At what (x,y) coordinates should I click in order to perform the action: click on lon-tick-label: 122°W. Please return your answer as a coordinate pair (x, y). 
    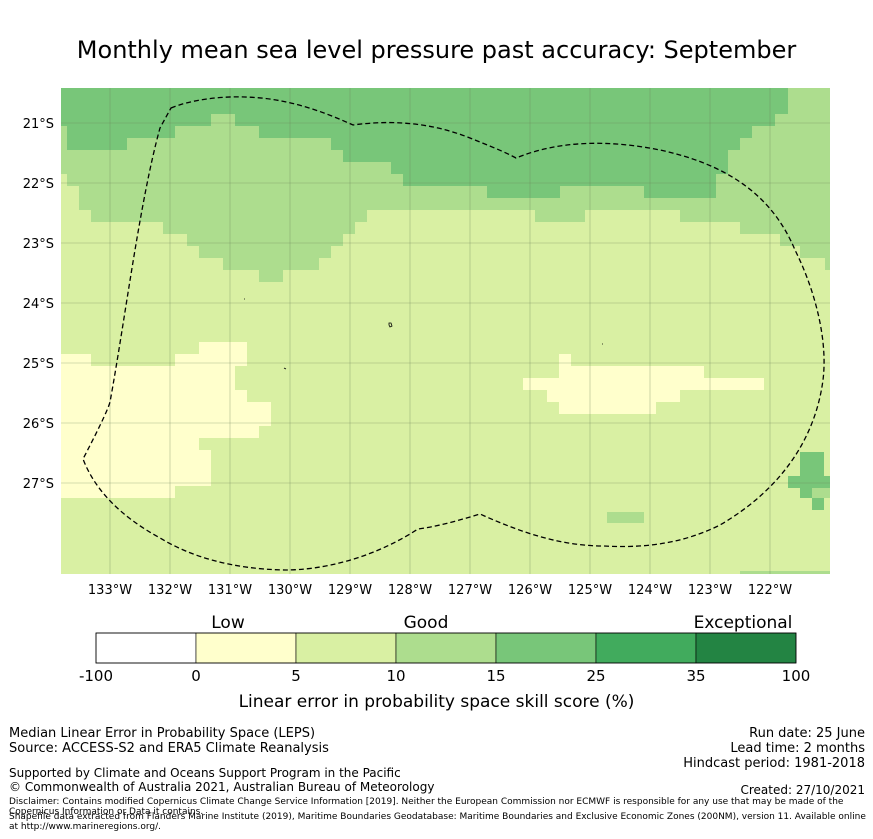
    Looking at the image, I should click on (770, 590).